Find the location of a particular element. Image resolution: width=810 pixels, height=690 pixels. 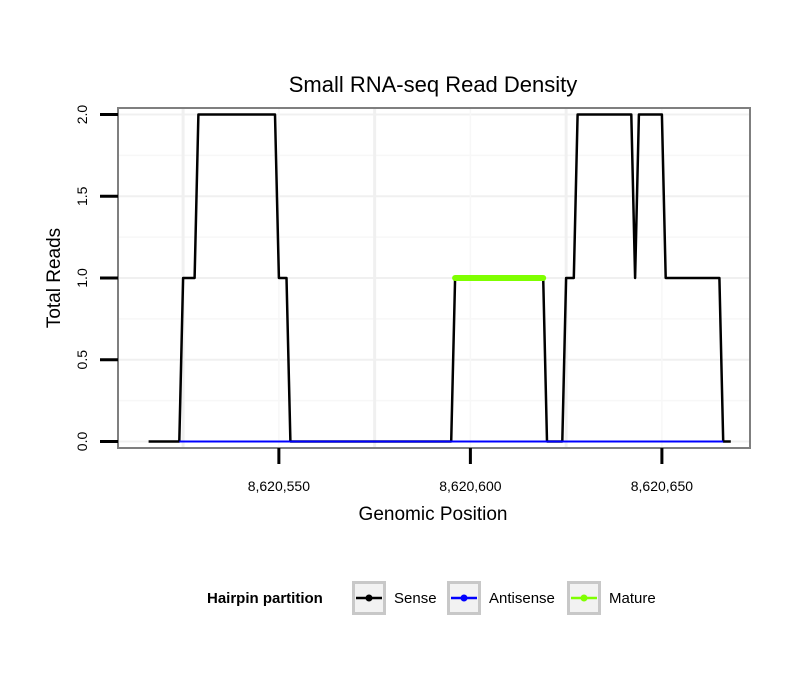

legend-item-antisense: Antisense is located at coordinates (501, 598).